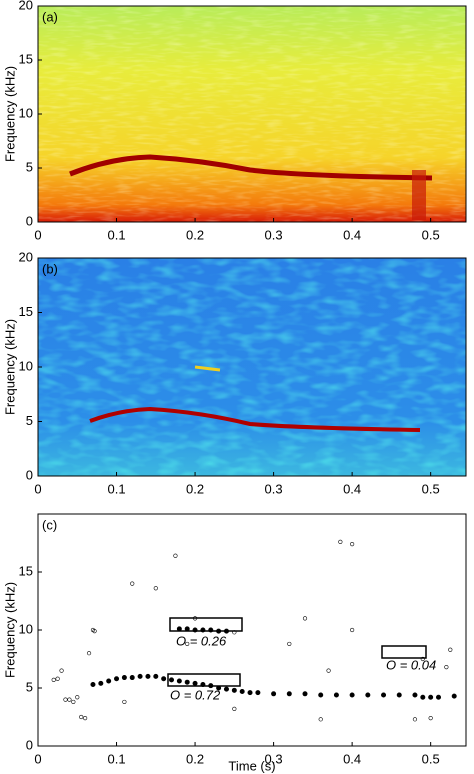 The height and width of the screenshot is (774, 474). Describe the element at coordinates (411, 664) in the screenshot. I see `annotation: O = 0.04` at that location.